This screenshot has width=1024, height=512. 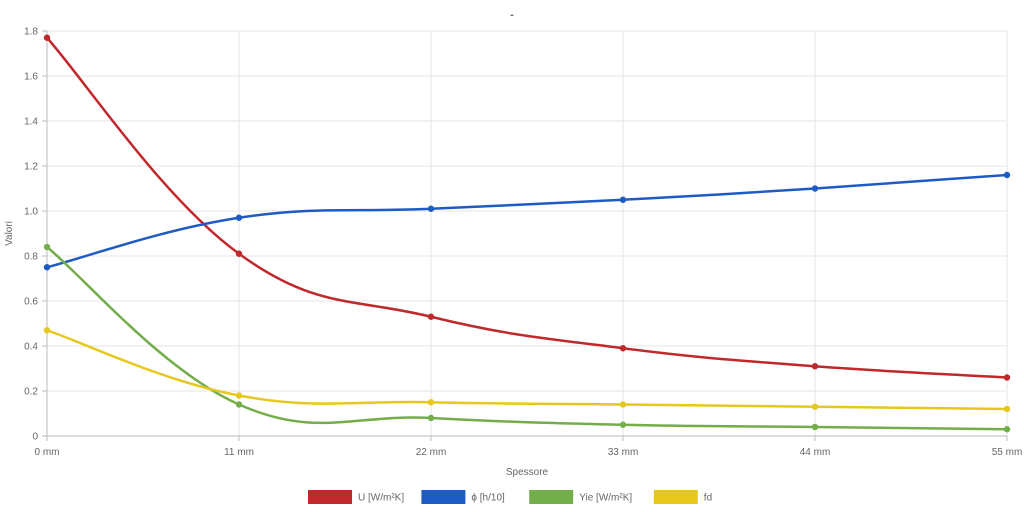 I want to click on chart-title: -, so click(x=512, y=15).